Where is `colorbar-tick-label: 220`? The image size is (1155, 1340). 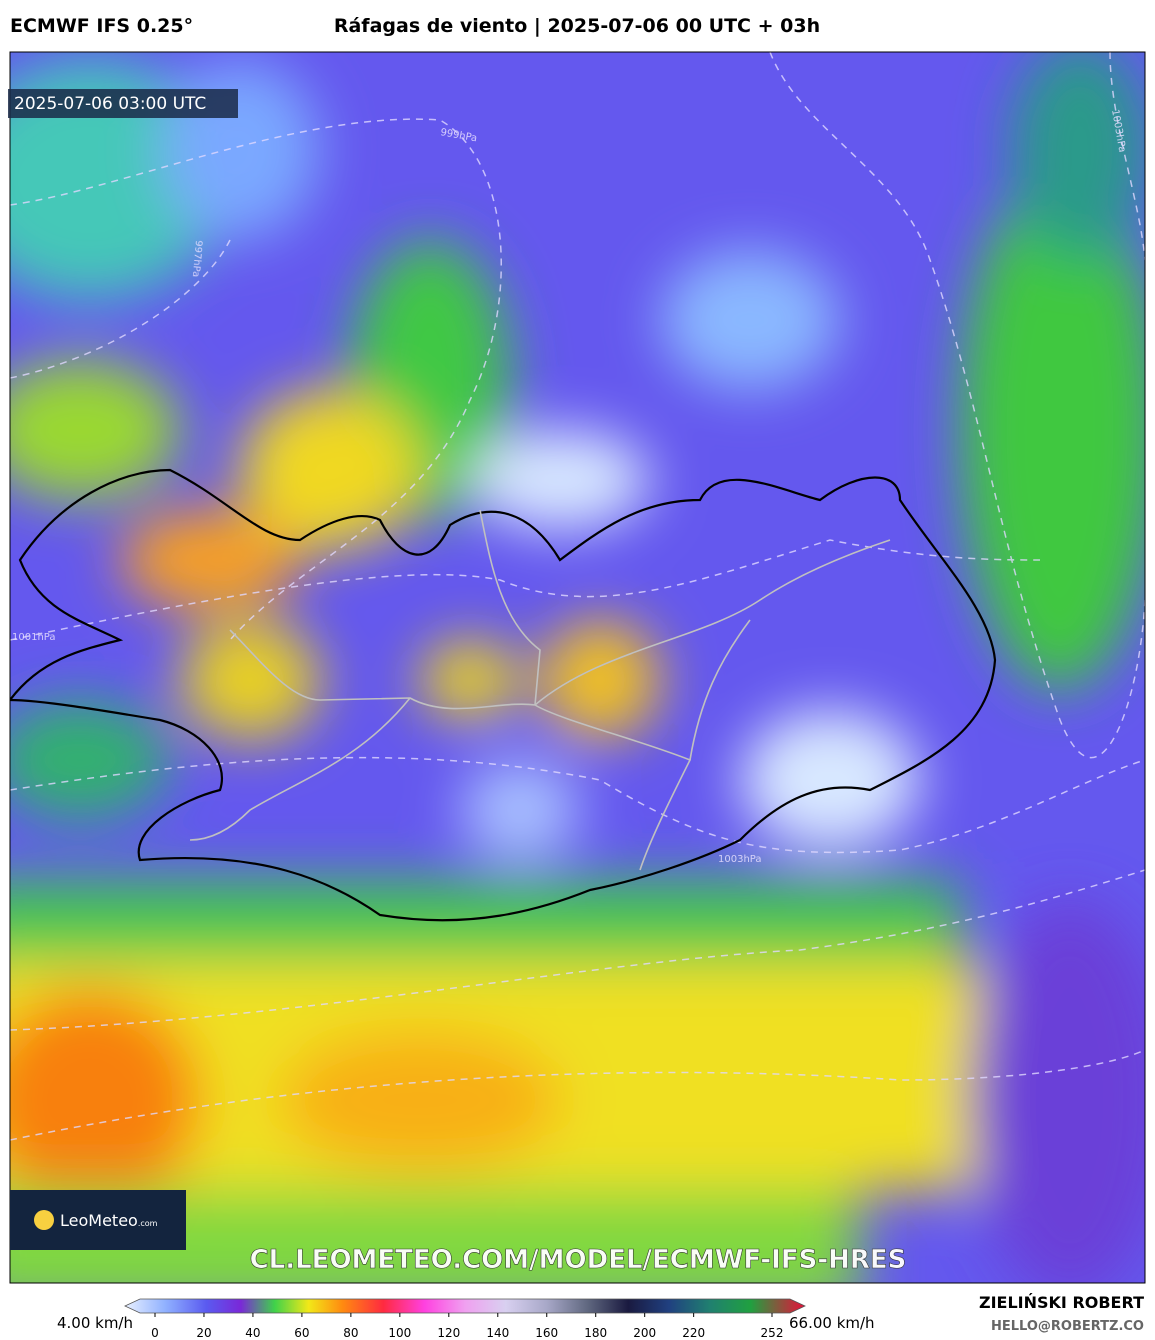 colorbar-tick-label: 220 is located at coordinates (693, 1333).